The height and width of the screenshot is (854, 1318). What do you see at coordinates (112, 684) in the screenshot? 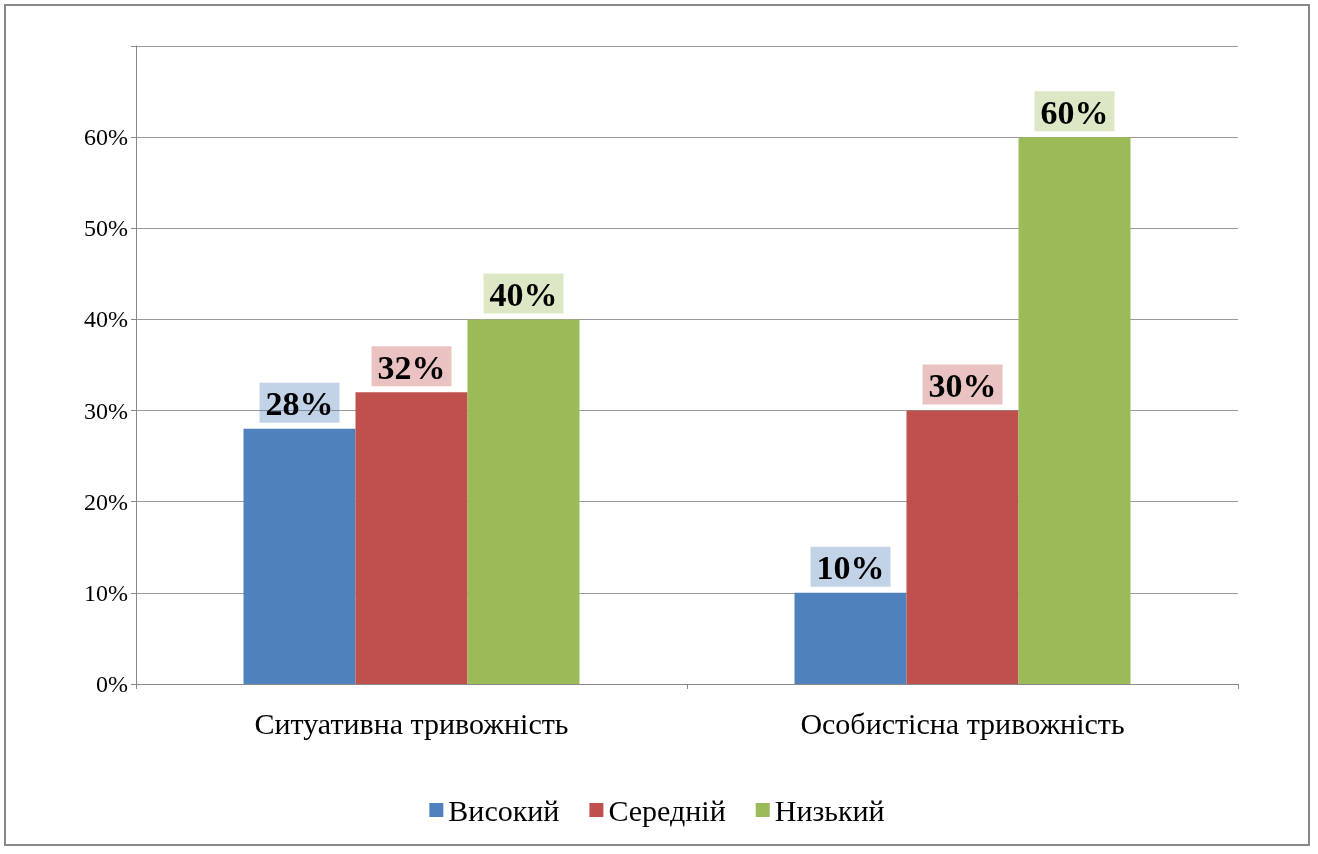
I see `y-tick-label: 0%` at bounding box center [112, 684].